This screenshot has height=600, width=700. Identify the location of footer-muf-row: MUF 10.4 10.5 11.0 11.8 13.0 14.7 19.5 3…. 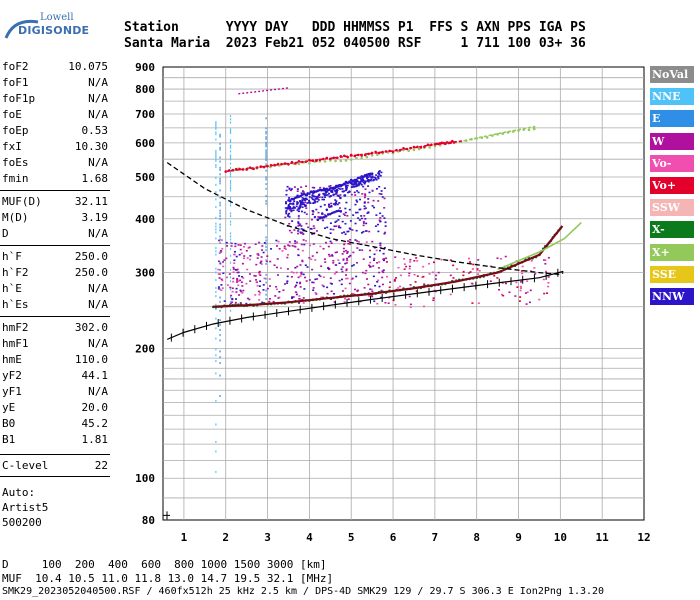
(168, 578).